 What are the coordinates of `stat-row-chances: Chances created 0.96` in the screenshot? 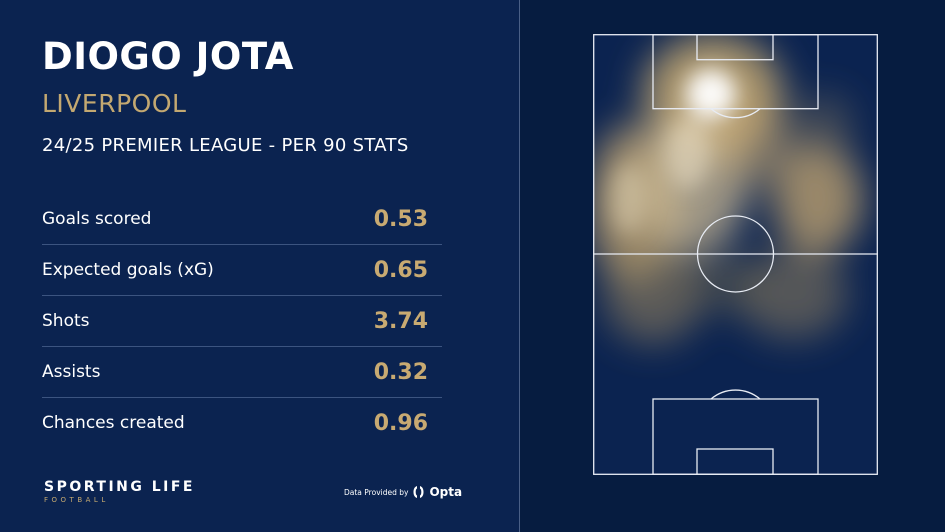 It's located at (242, 423).